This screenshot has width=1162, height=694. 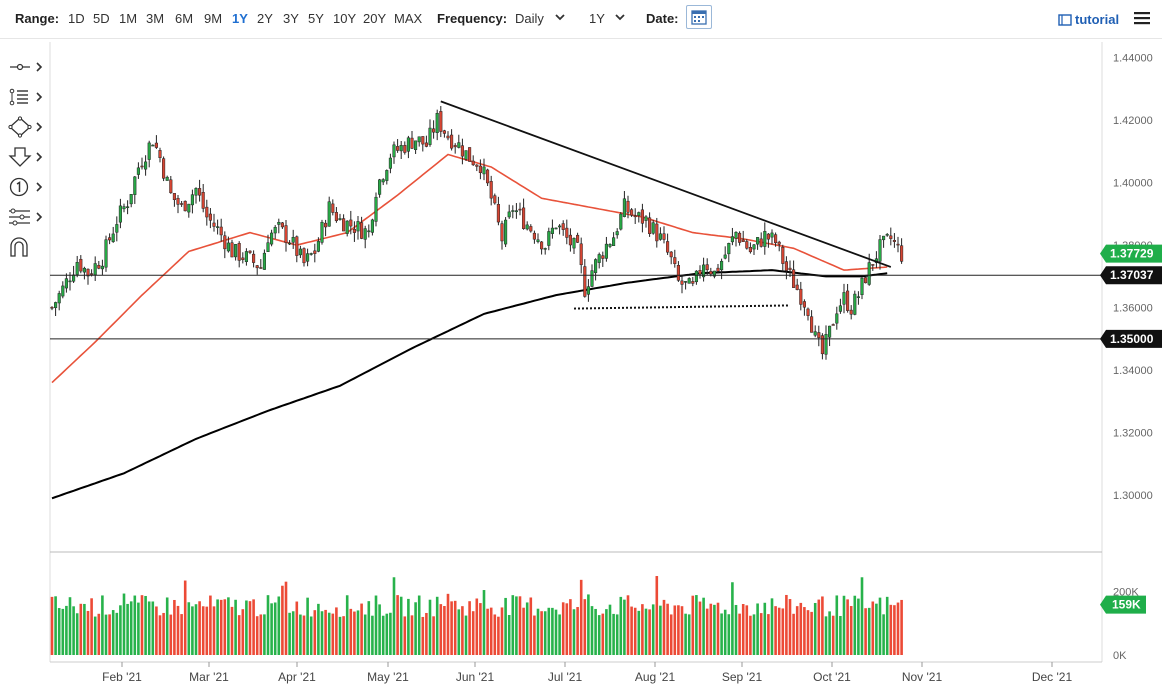 I want to click on range-9m: 9M, so click(x=213, y=18).